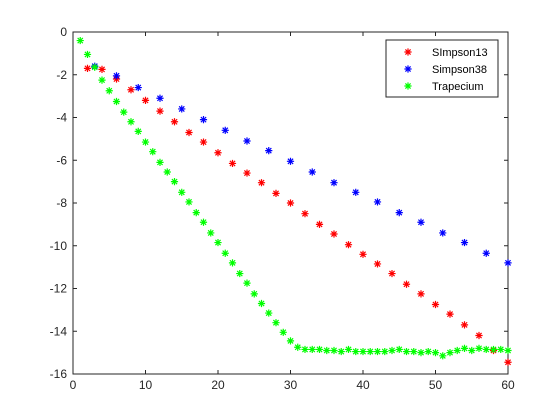 The image size is (560, 420). I want to click on x-tick-label: 0, so click(73, 385).